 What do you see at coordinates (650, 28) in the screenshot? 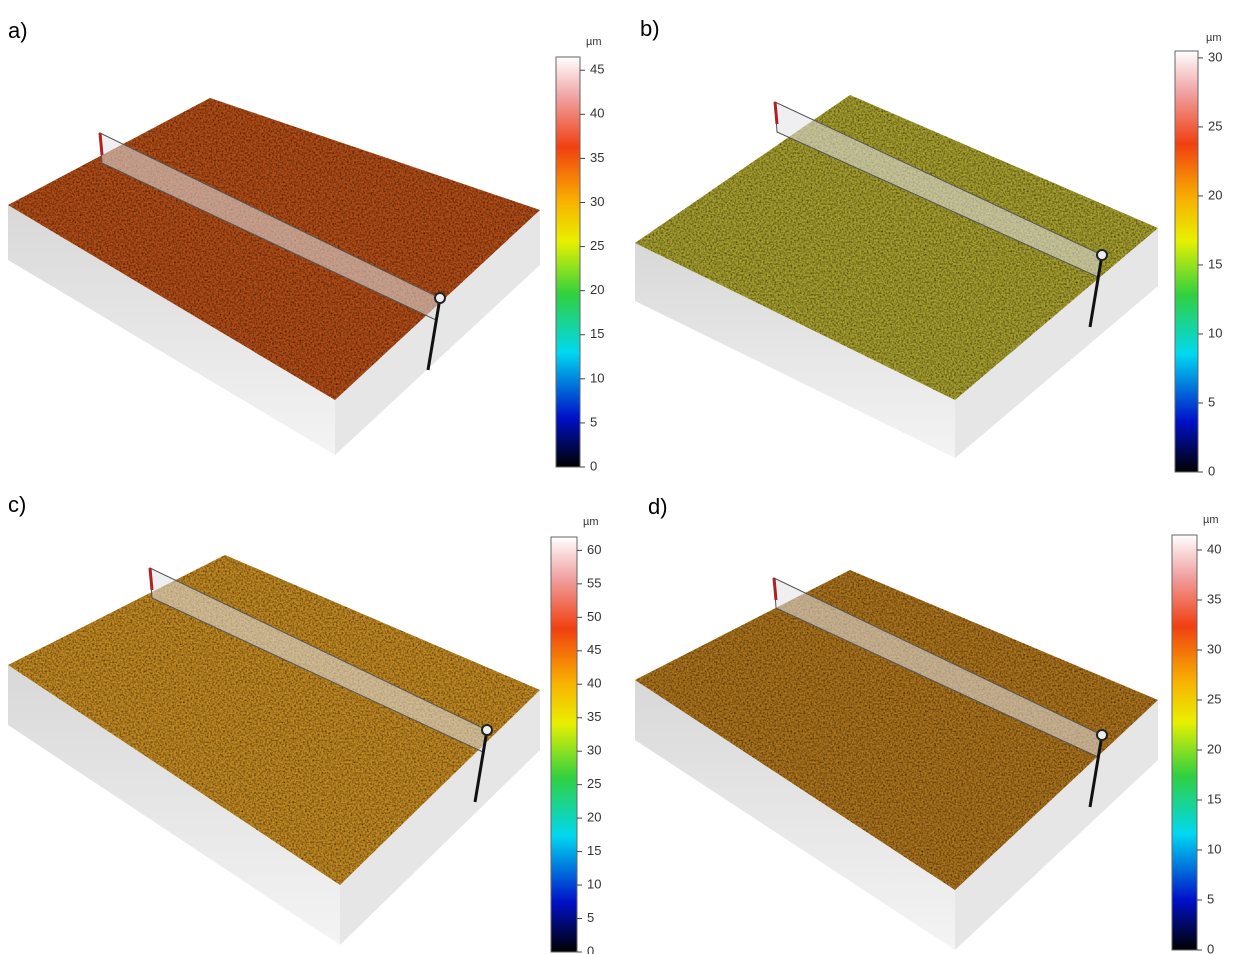
I see `panel-label: b)` at bounding box center [650, 28].